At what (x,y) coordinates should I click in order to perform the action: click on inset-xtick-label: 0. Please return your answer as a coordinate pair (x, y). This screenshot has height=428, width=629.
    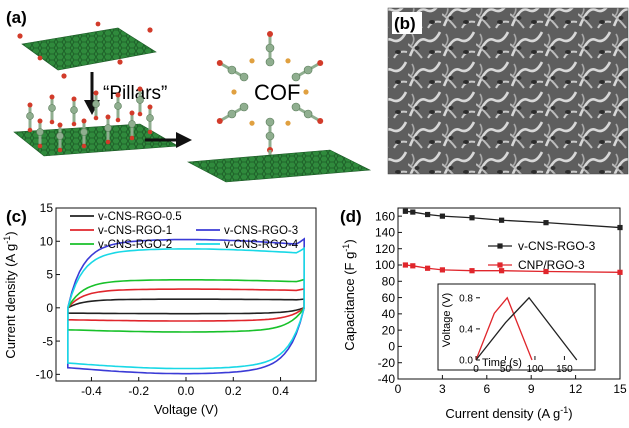
    Looking at the image, I should click on (476, 369).